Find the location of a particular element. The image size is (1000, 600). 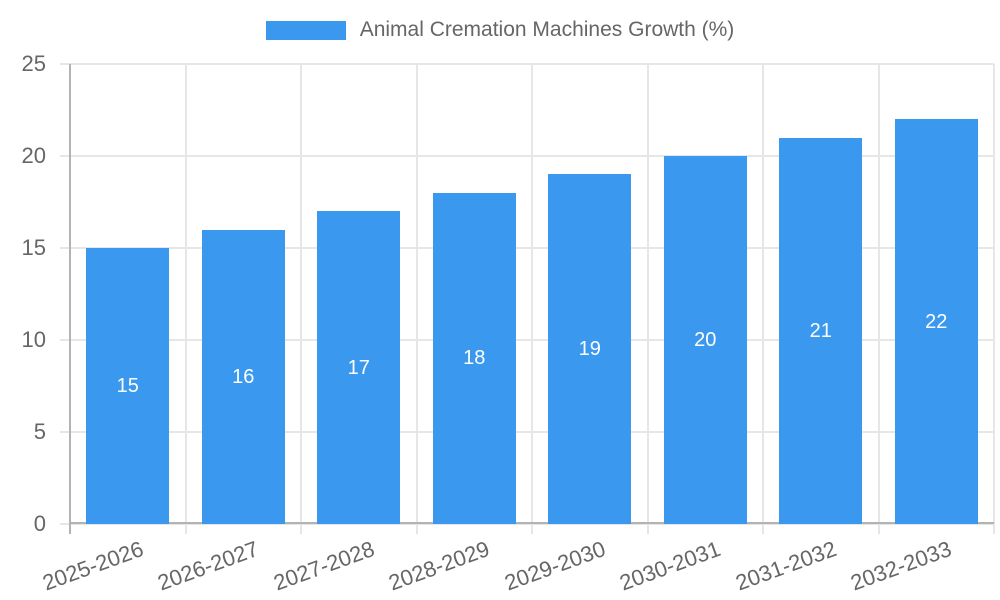

legend: Animal Cremation Machines Growth (%) is located at coordinates (500, 30).